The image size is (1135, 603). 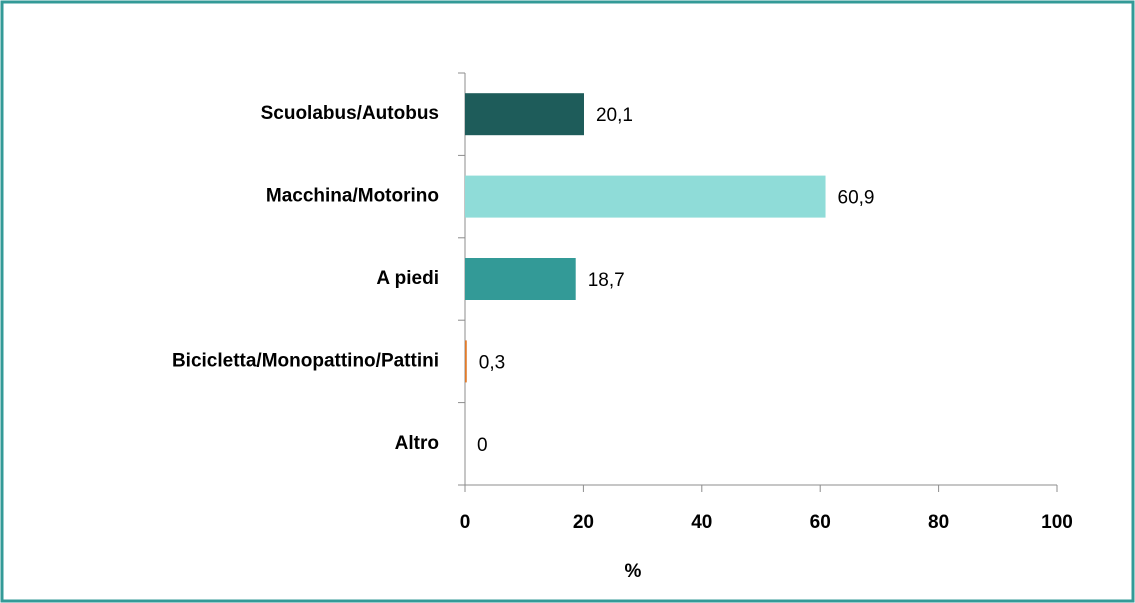 I want to click on value-label: 18,7, so click(x=606, y=280).